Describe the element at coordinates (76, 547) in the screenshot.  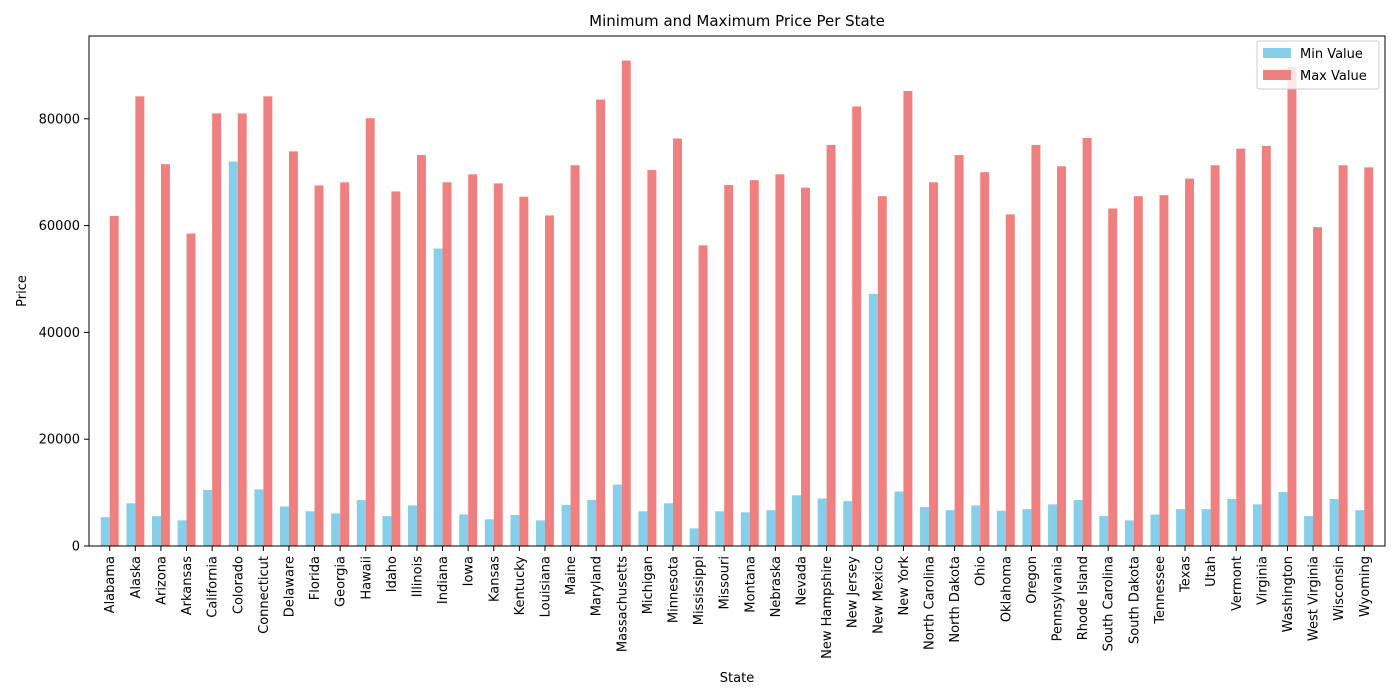
I see `y-tick-label: 0` at that location.